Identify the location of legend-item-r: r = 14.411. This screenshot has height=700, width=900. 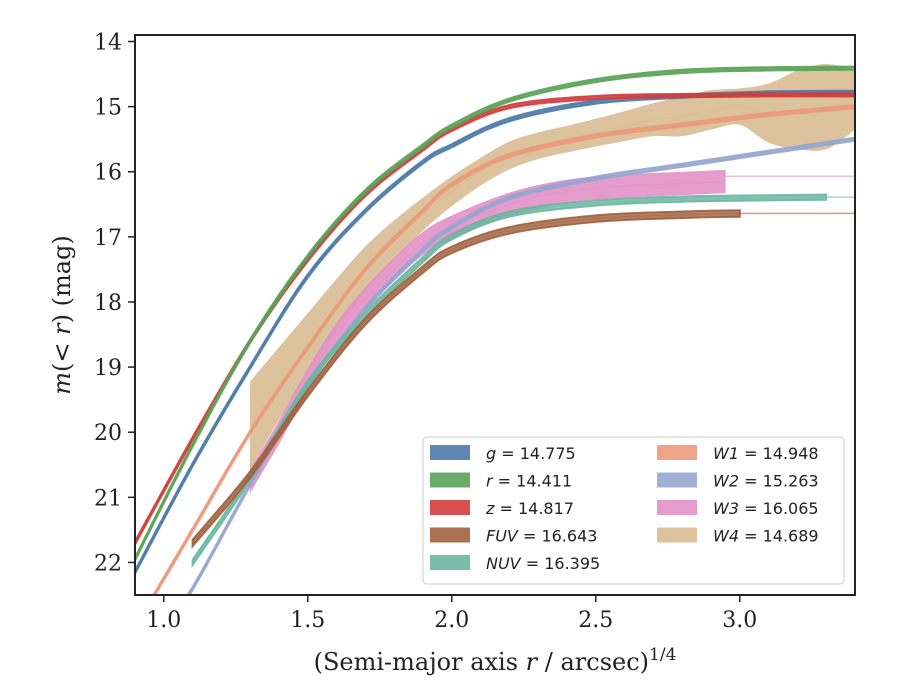
(501, 481).